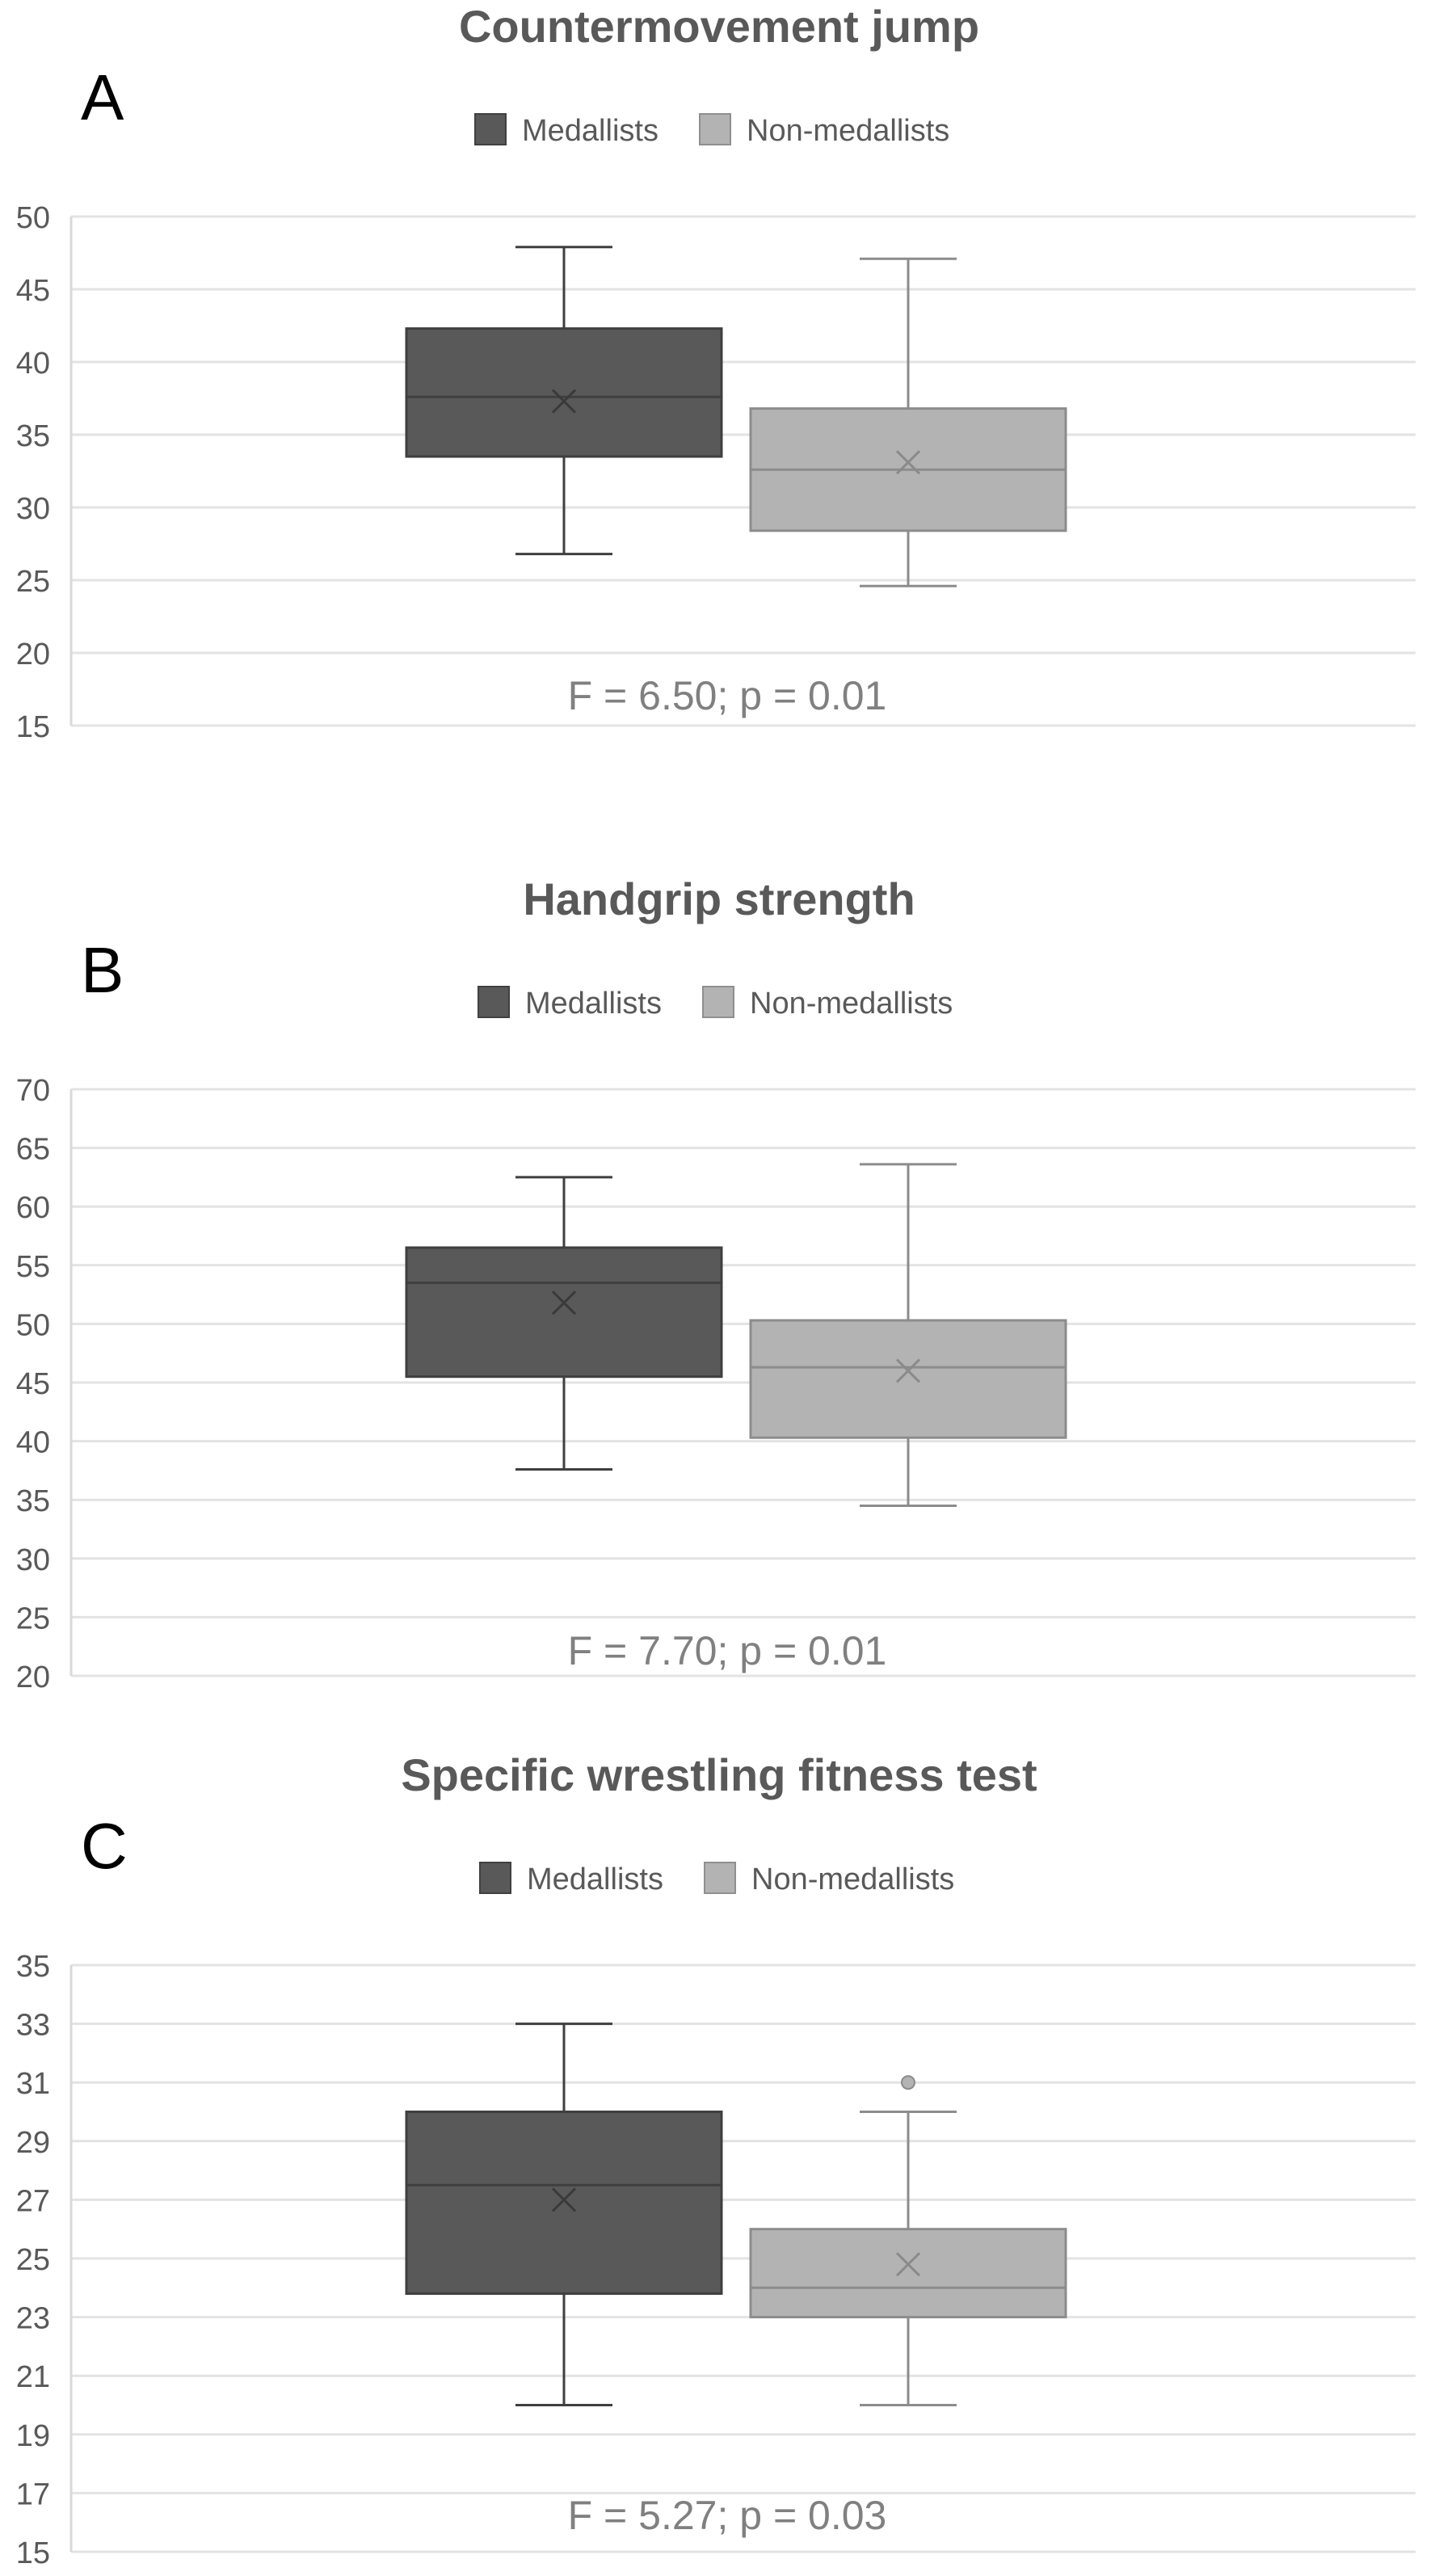 The width and height of the screenshot is (1439, 2576). Describe the element at coordinates (33, 2494) in the screenshot. I see `y-tick-label: 17` at that location.